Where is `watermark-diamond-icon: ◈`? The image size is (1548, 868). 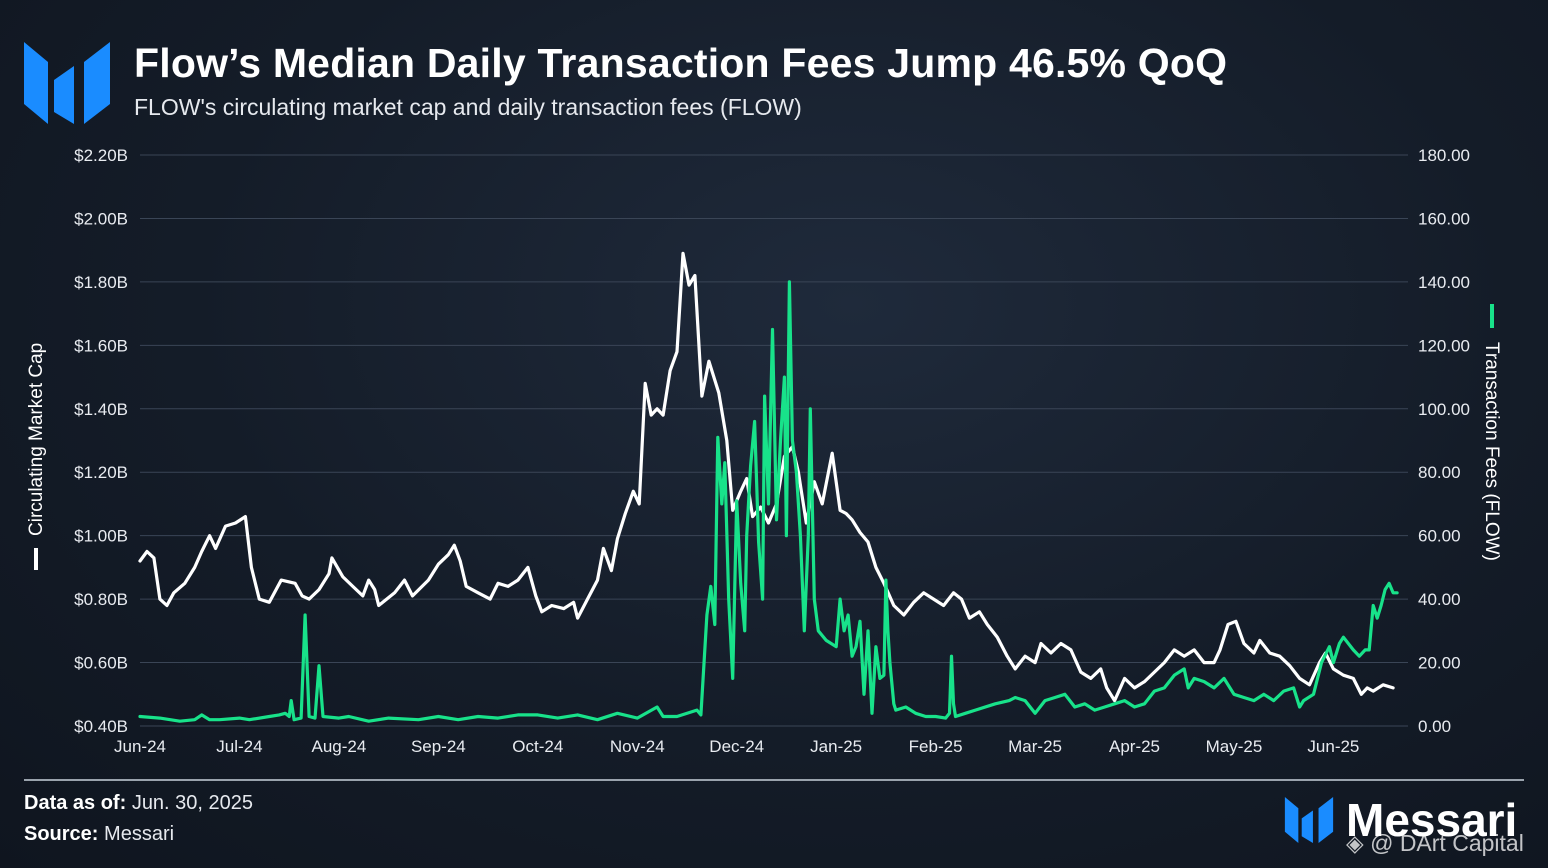 watermark-diamond-icon: ◈ is located at coordinates (1358, 843).